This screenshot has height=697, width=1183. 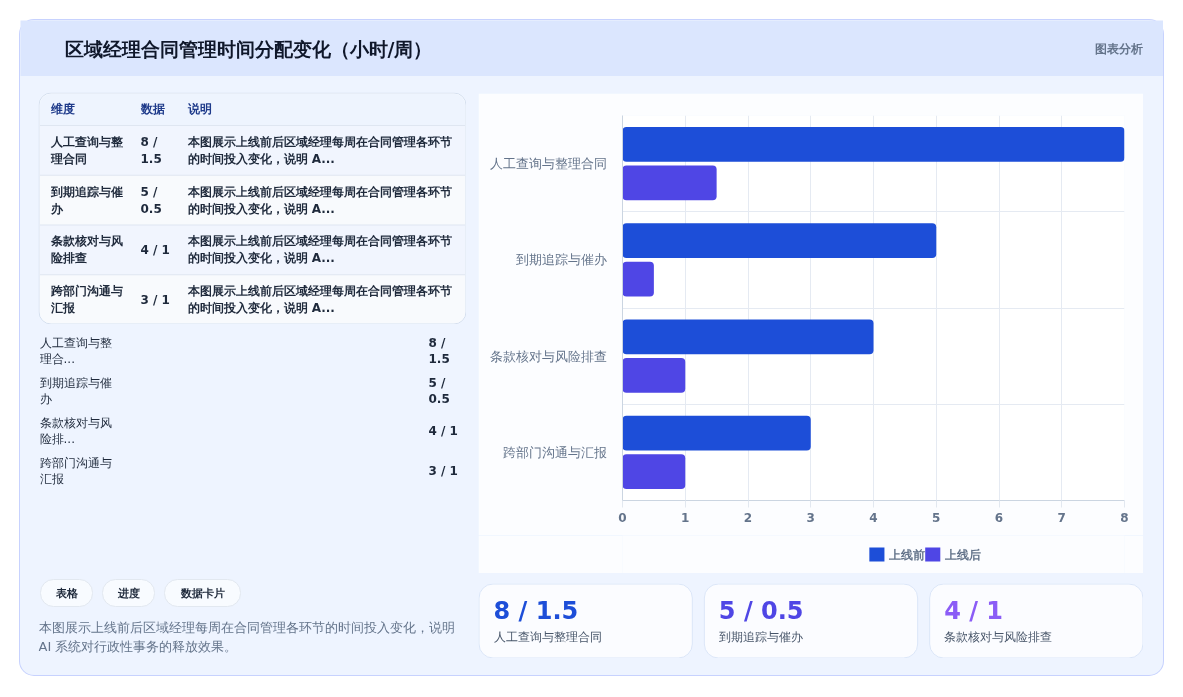 What do you see at coordinates (128, 593) in the screenshot?
I see `category-label: 进度` at bounding box center [128, 593].